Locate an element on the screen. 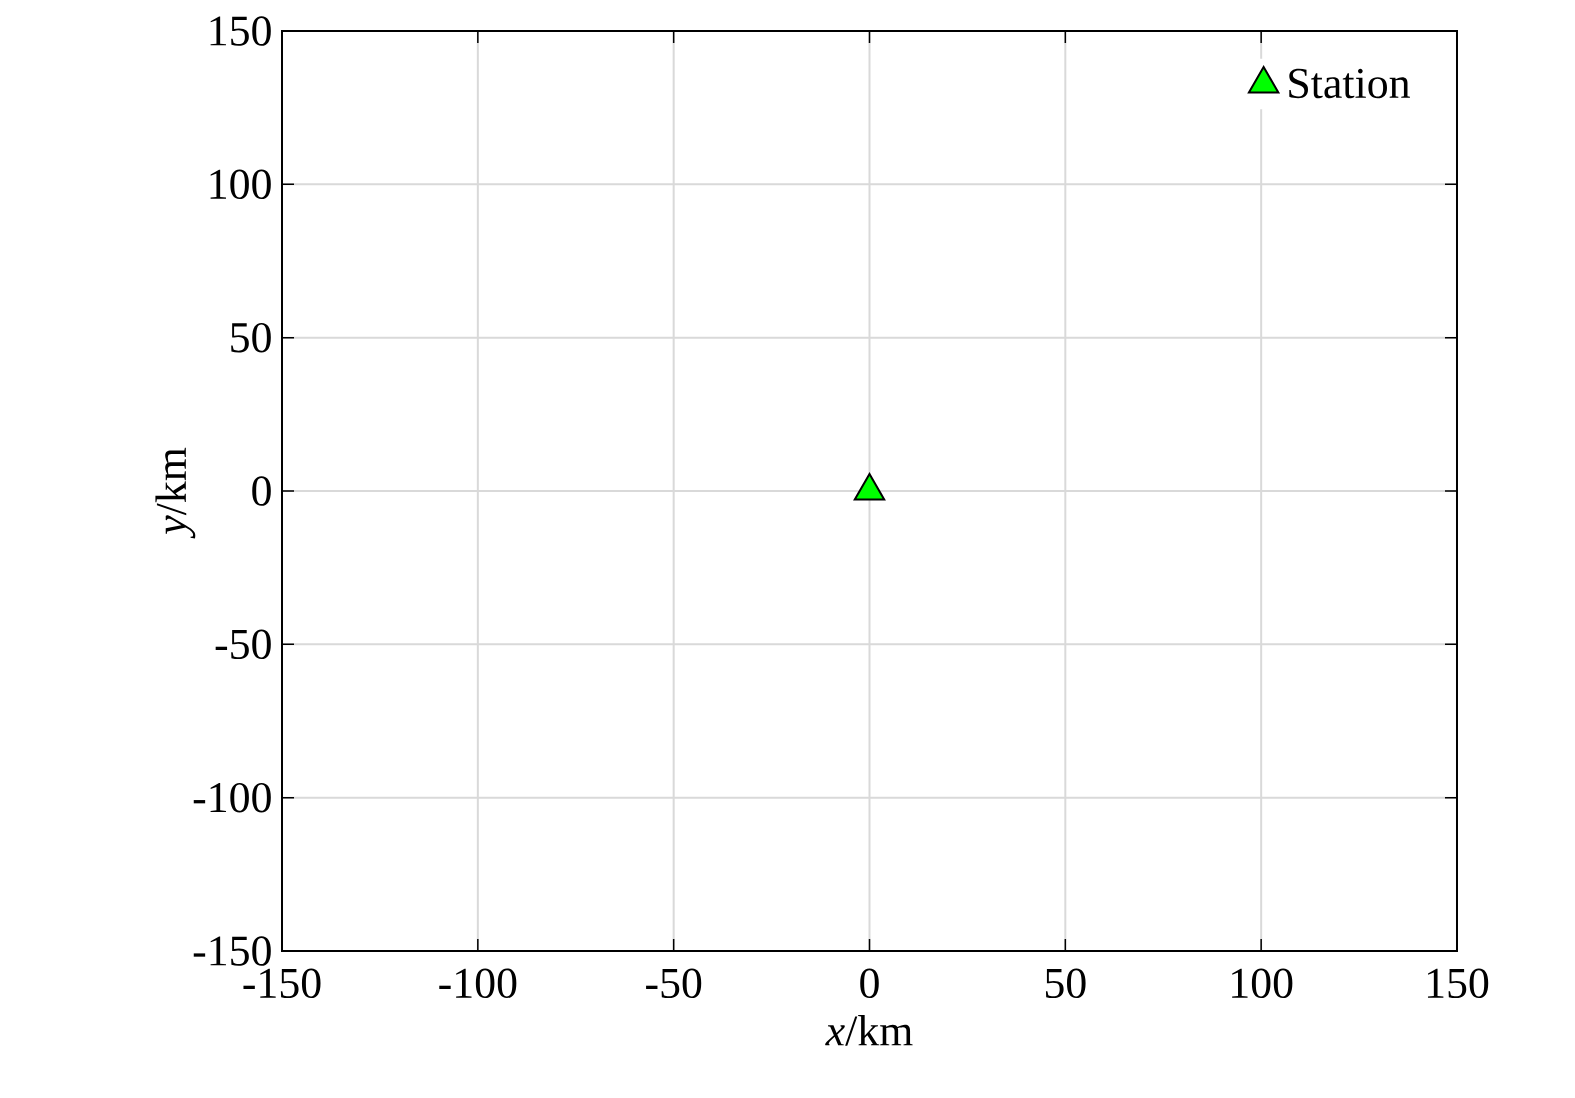 Image resolution: width=1575 pixels, height=1098 pixels. y-axis-title: y/km is located at coordinates (175, 493).